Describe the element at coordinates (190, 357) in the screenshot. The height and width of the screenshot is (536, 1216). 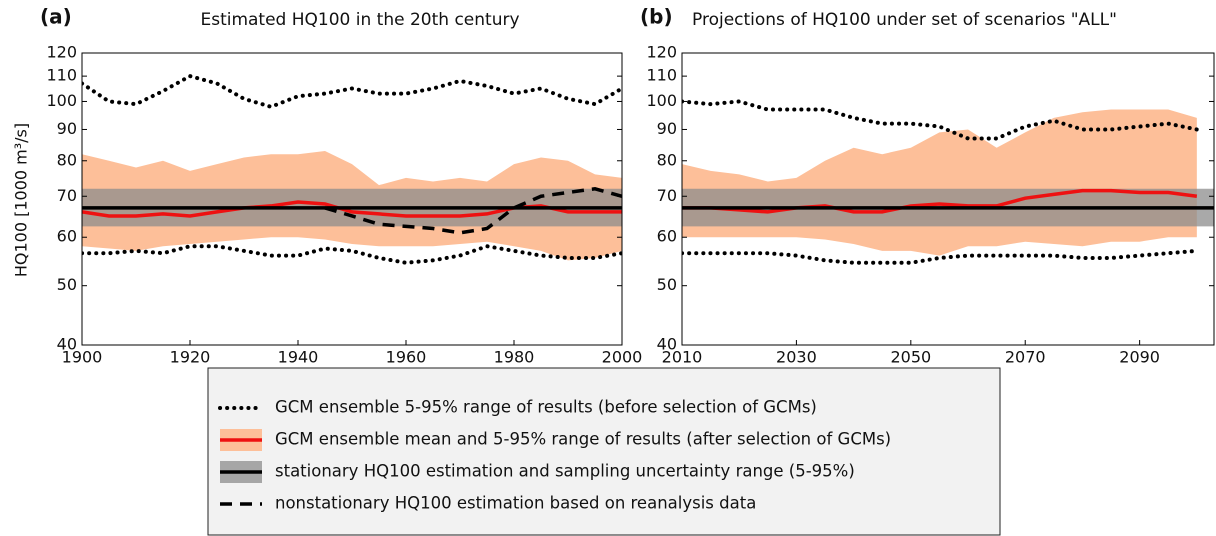
I see `x-tick-label: 1920` at that location.